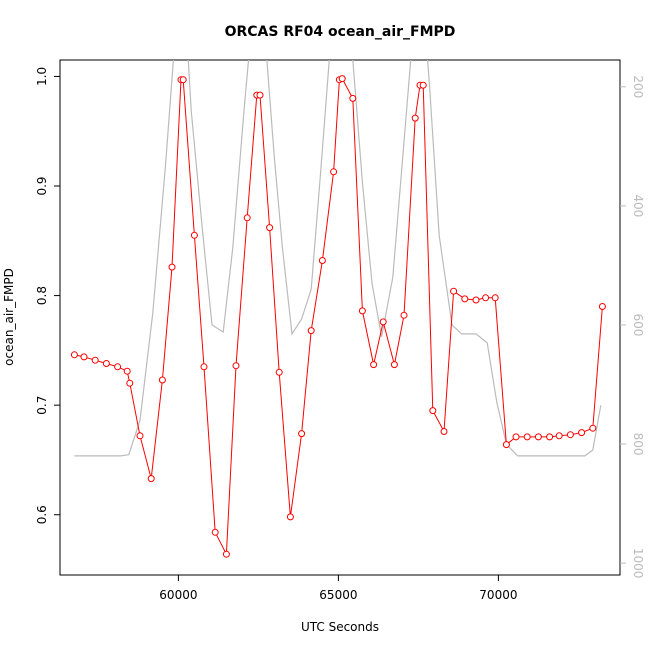  I want to click on x-axis-label: UTC Seconds, so click(340, 627).